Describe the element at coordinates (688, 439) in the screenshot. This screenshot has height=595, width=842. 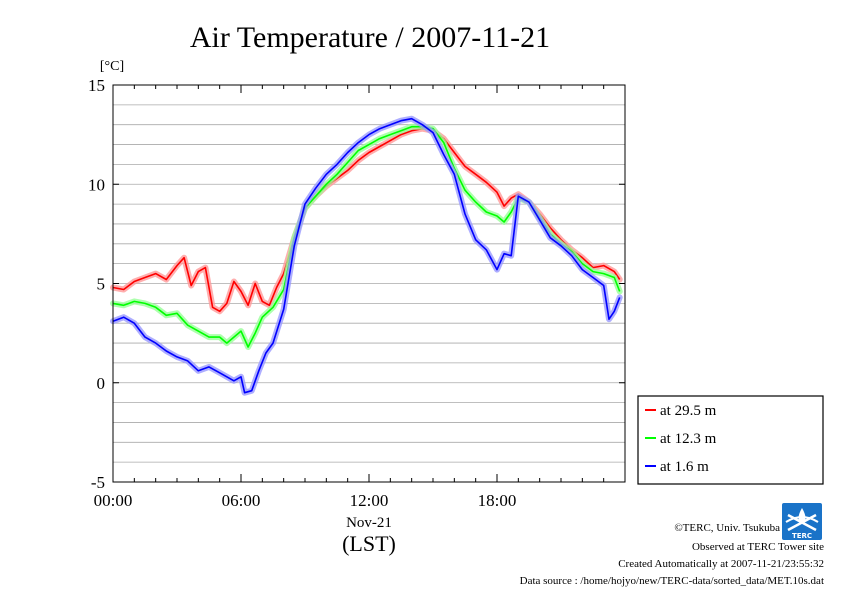
I see `legend-label: at 12.3 m` at that location.